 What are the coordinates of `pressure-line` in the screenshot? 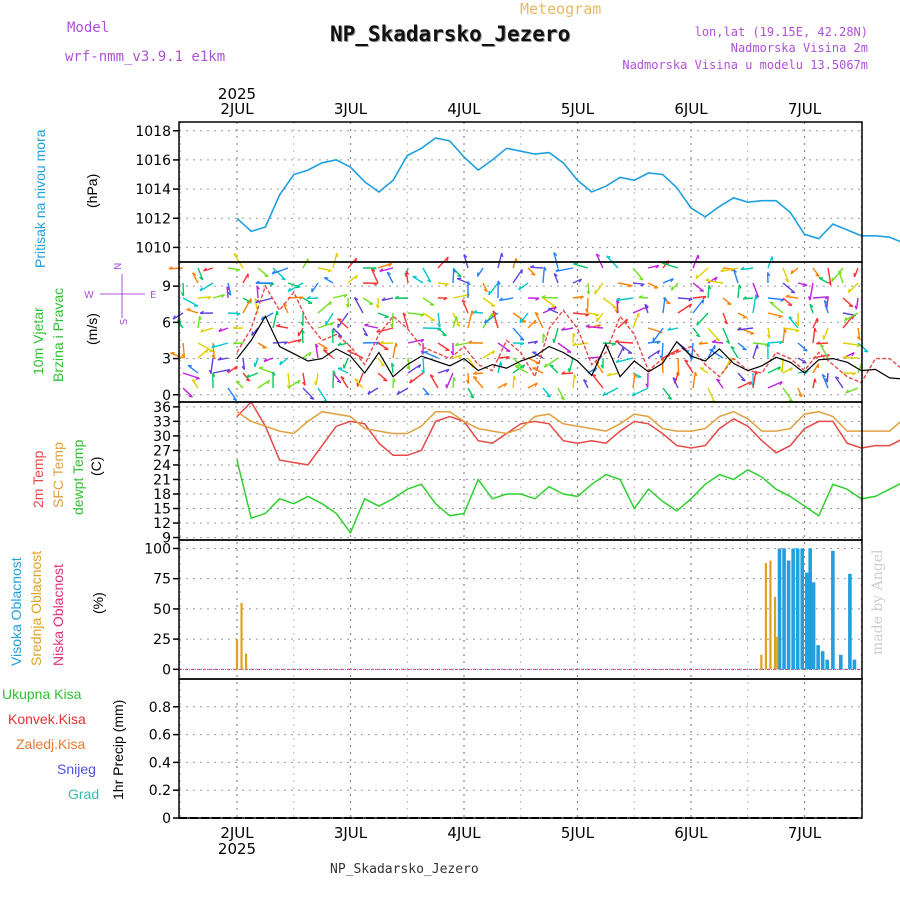 It's located at (568, 190).